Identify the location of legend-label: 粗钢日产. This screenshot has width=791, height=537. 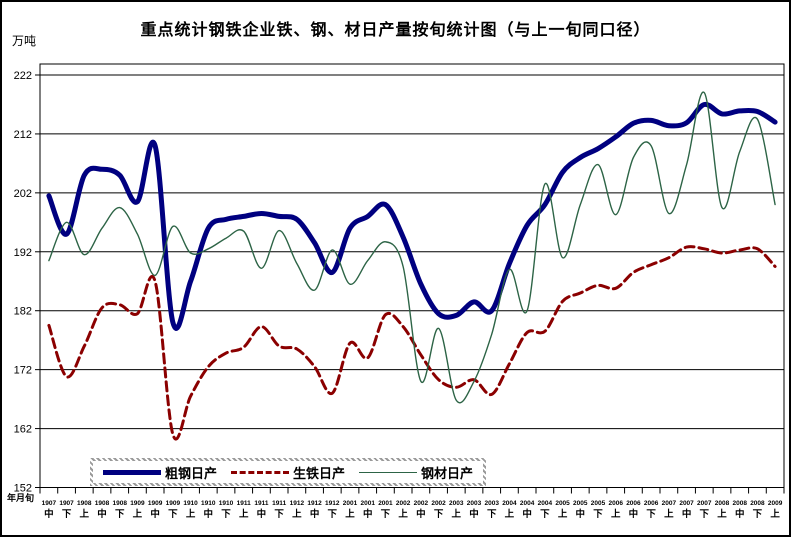
(191, 473).